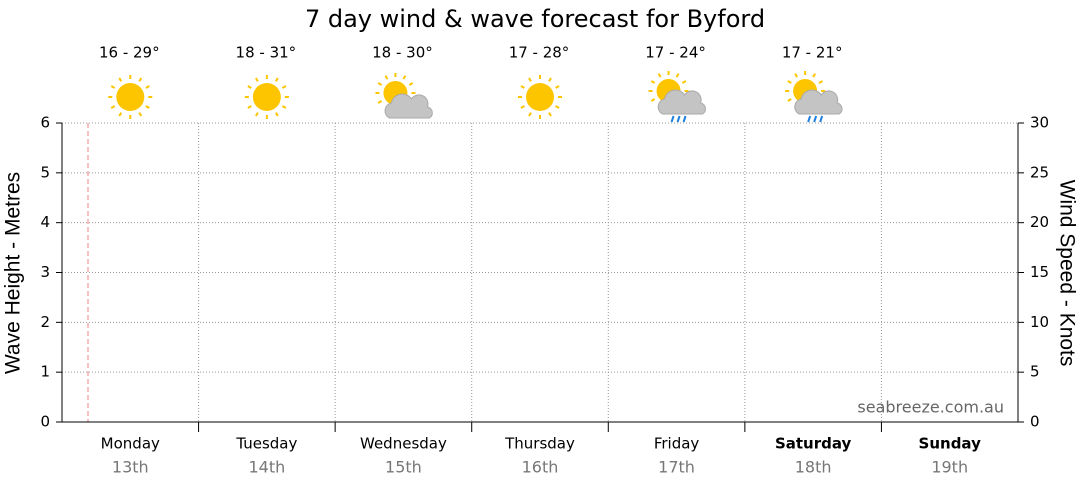 The width and height of the screenshot is (1080, 490). Describe the element at coordinates (1035, 372) in the screenshot. I see `y2-tick-label: 5` at that location.